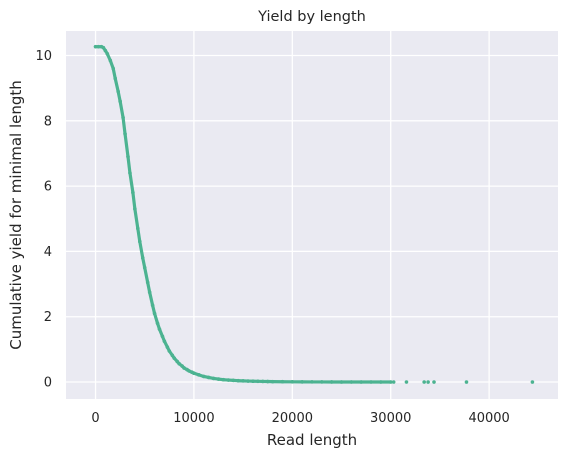  What do you see at coordinates (488, 418) in the screenshot?
I see `x-tick-label: 40000` at bounding box center [488, 418].